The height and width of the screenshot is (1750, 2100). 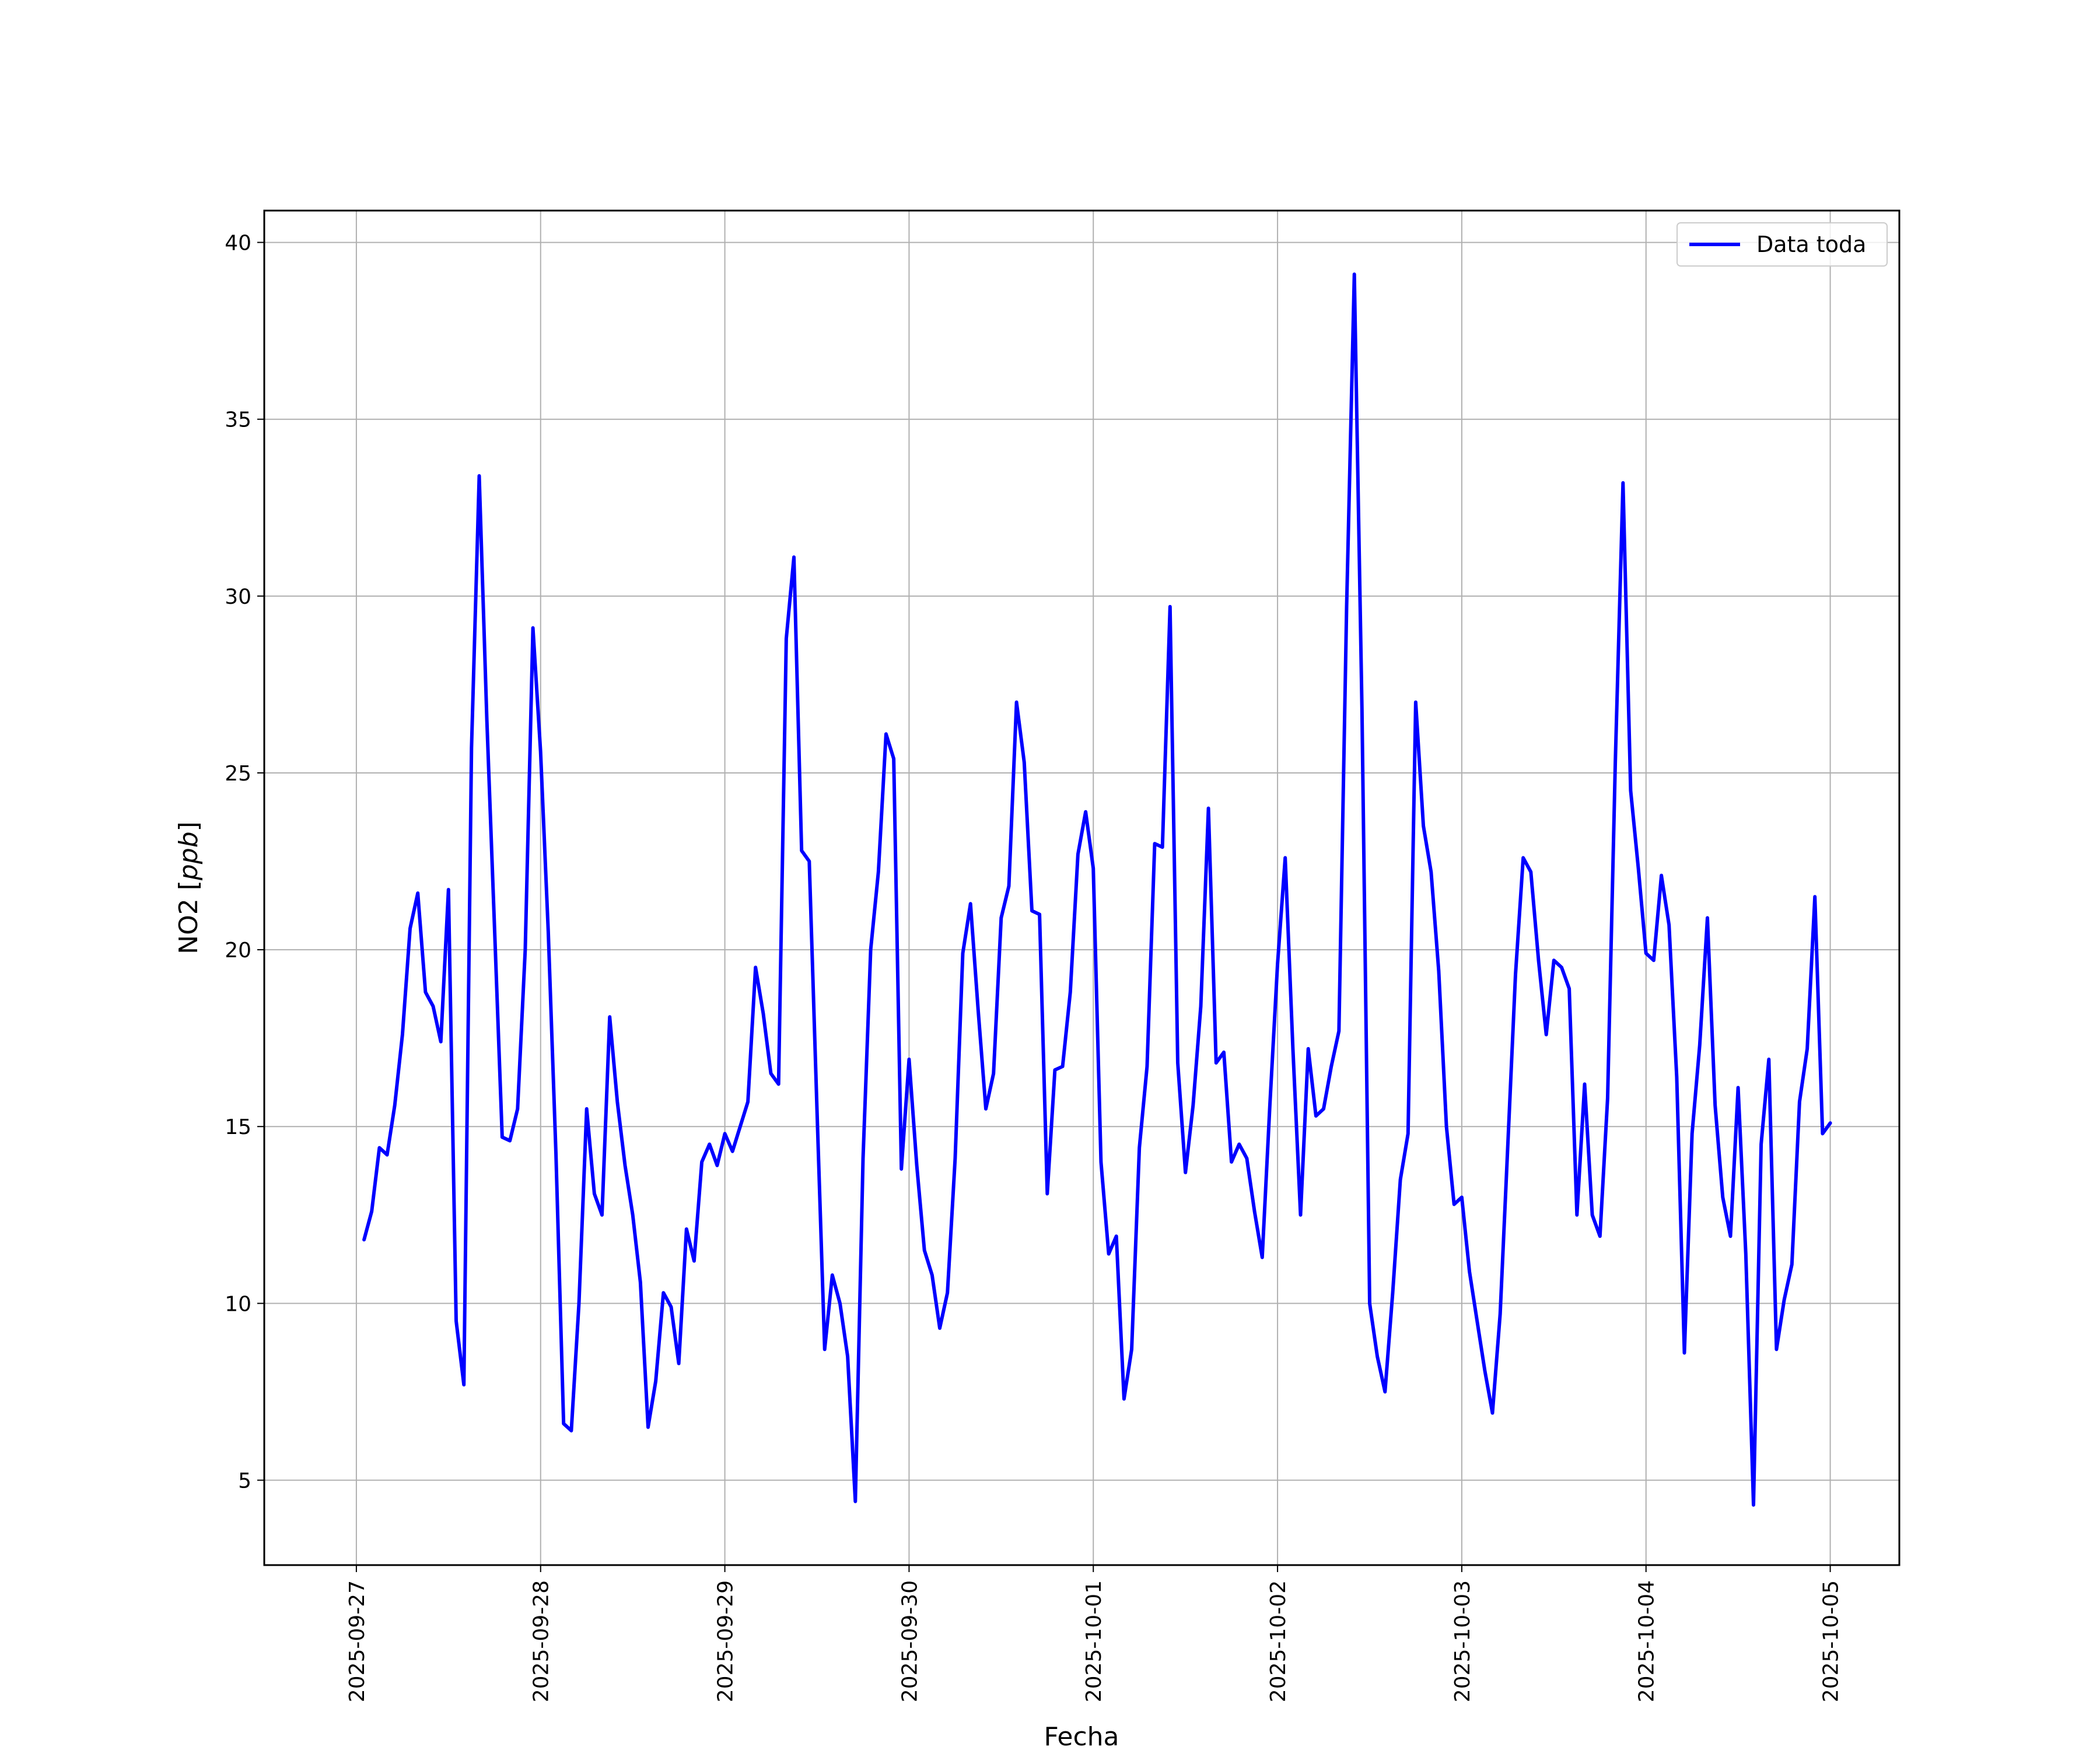 I want to click on y-tick-label: 10, so click(x=238, y=1304).